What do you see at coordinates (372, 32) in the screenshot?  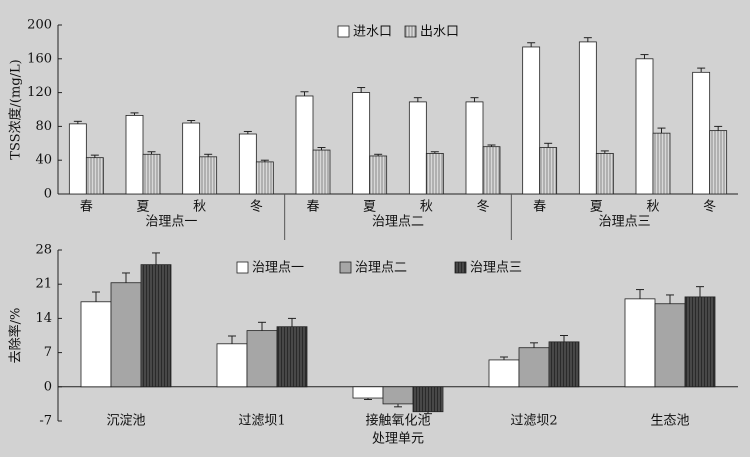 I see `legend-label: 进水口` at bounding box center [372, 32].